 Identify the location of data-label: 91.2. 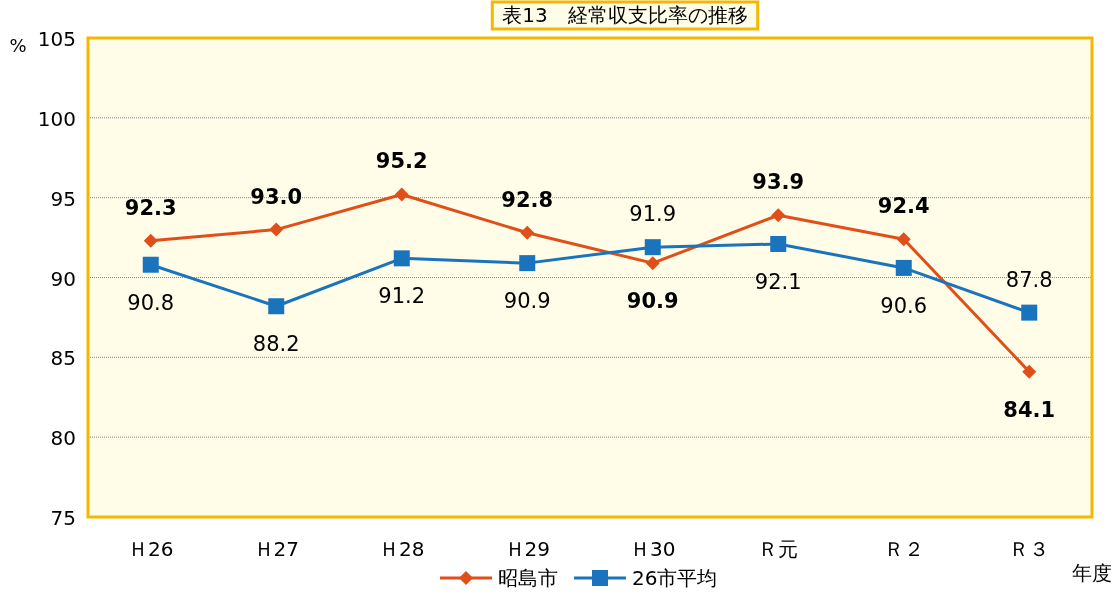
(402, 296).